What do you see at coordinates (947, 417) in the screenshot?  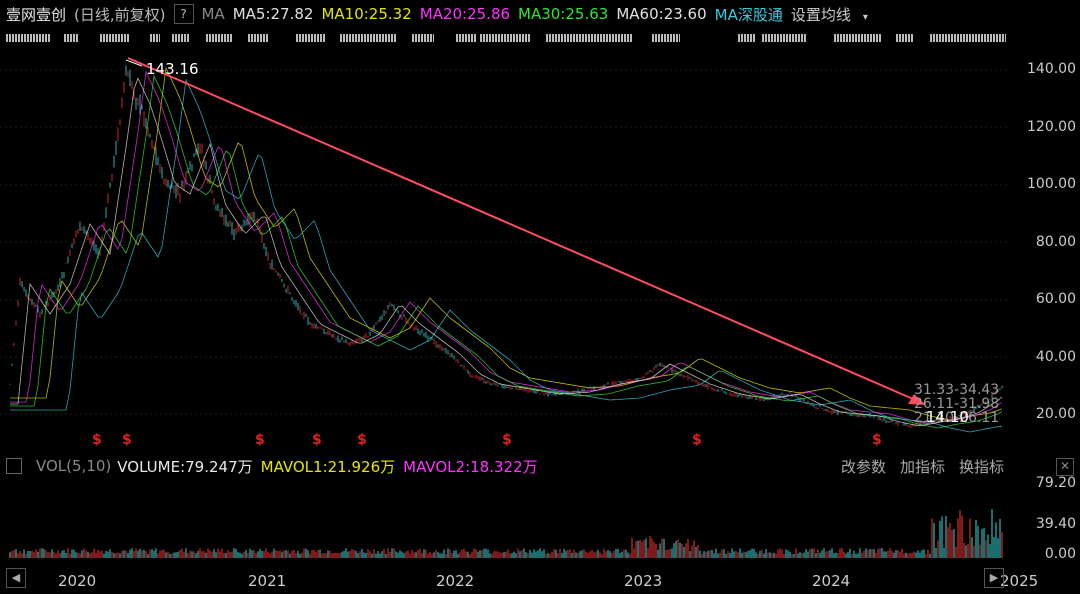 I see `low-price-label: 14.10` at bounding box center [947, 417].